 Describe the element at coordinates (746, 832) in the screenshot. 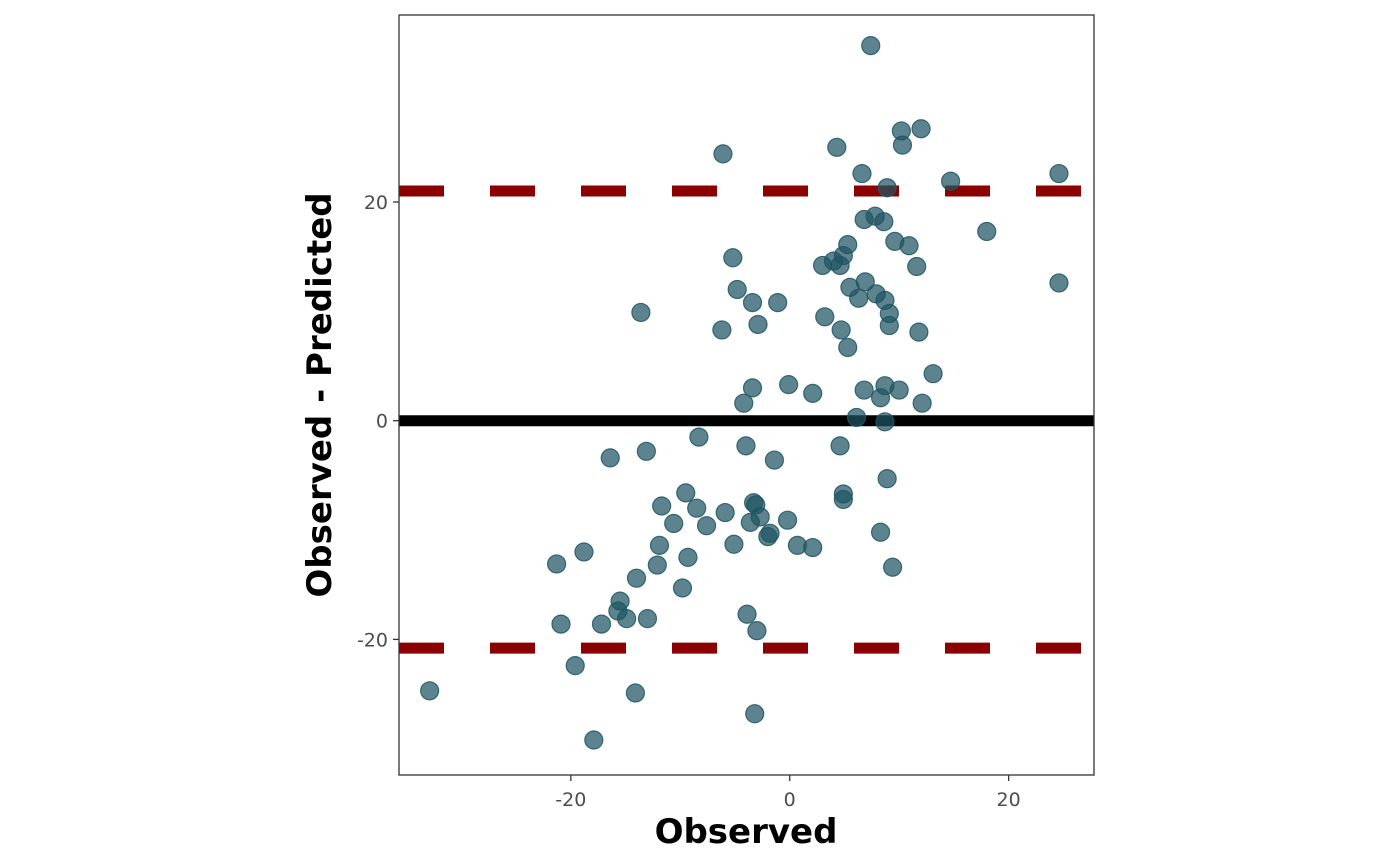

I see `x-axis-title: Observed` at that location.